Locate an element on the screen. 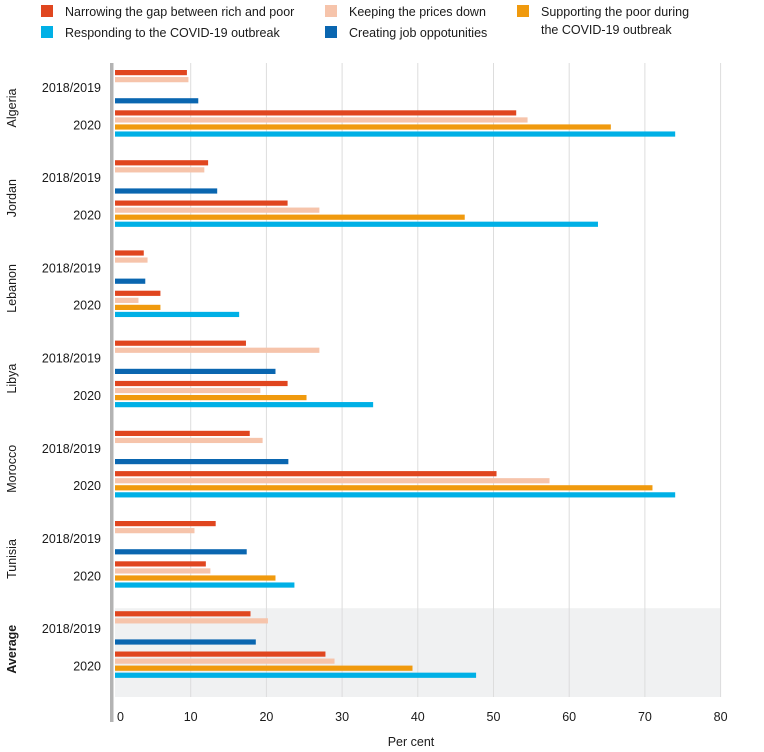 This screenshot has height=752, width=764. bar-tunisia-2020-covid is located at coordinates (205, 585).